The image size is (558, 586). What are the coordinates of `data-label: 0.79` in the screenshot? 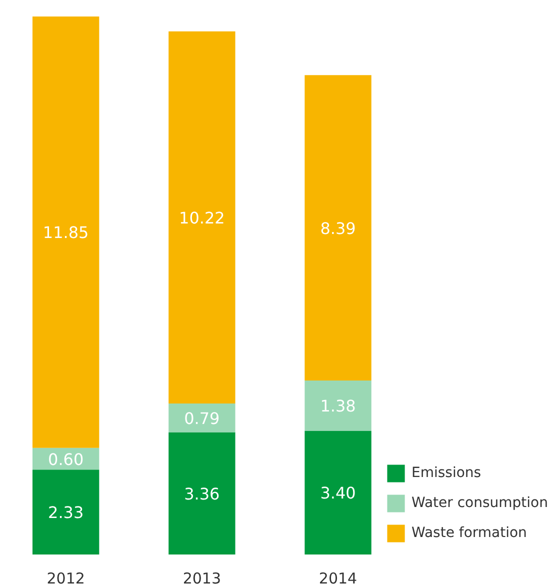 It's located at (202, 418).